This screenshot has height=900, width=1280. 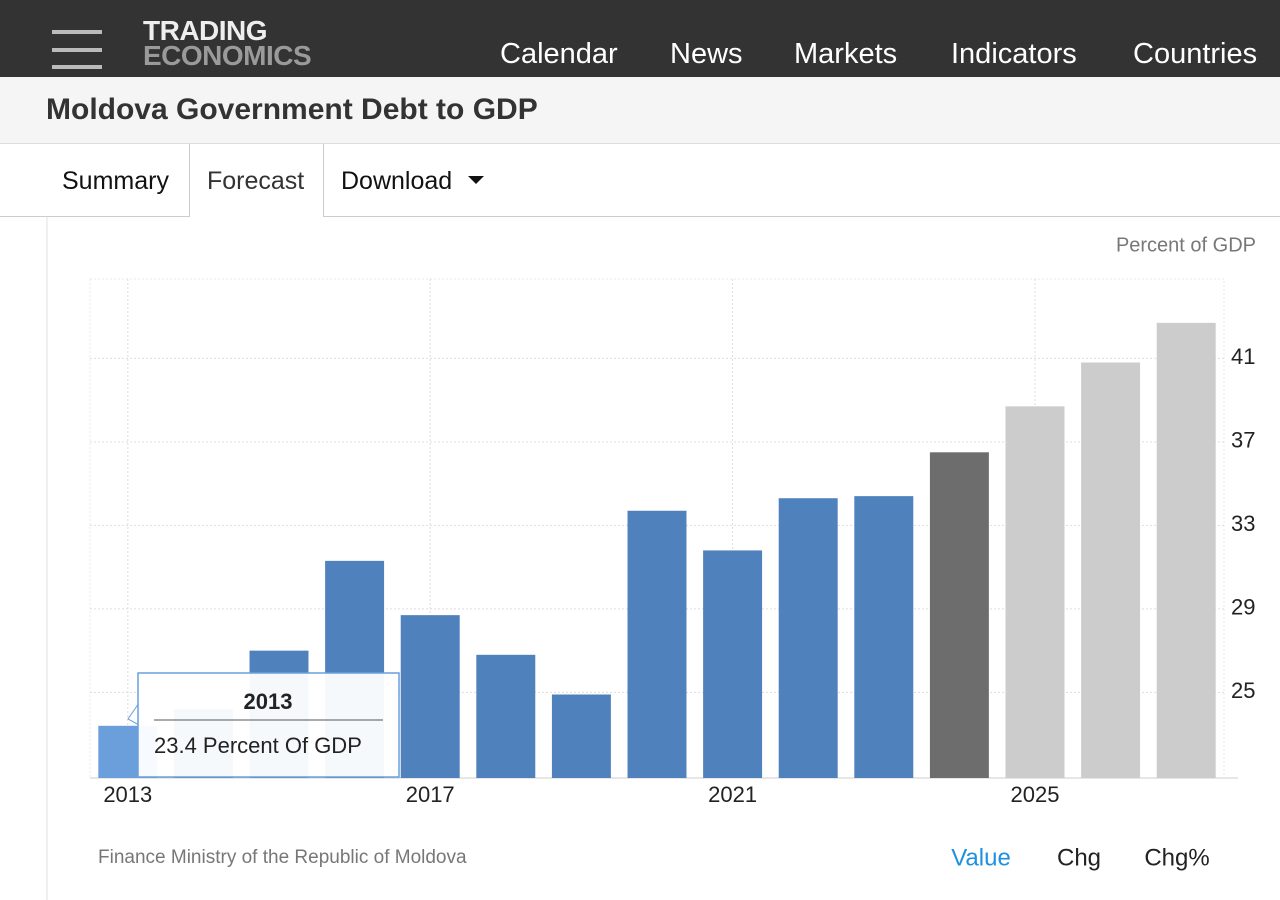 What do you see at coordinates (706, 54) in the screenshot?
I see `nav-link: News` at bounding box center [706, 54].